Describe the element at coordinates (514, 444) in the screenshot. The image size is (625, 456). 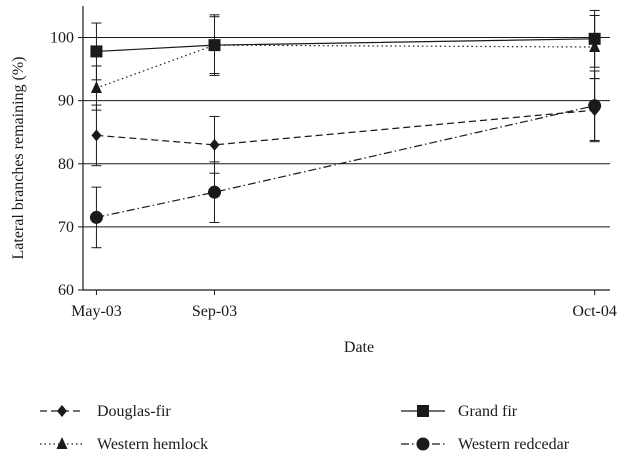
I see `legend-label: Western redcedar` at that location.